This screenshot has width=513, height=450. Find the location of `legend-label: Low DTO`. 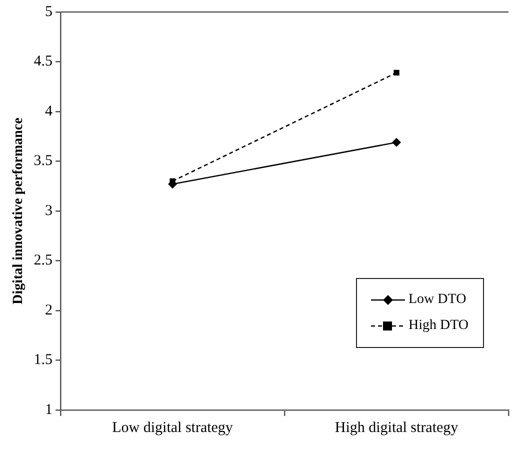

legend-label: Low DTO is located at coordinates (437, 300).